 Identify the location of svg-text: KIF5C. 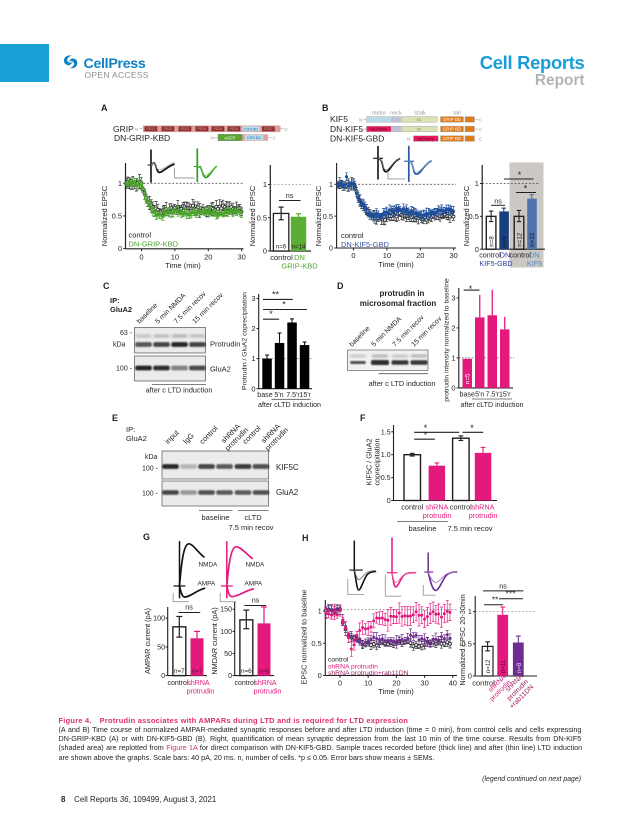
(287, 467).